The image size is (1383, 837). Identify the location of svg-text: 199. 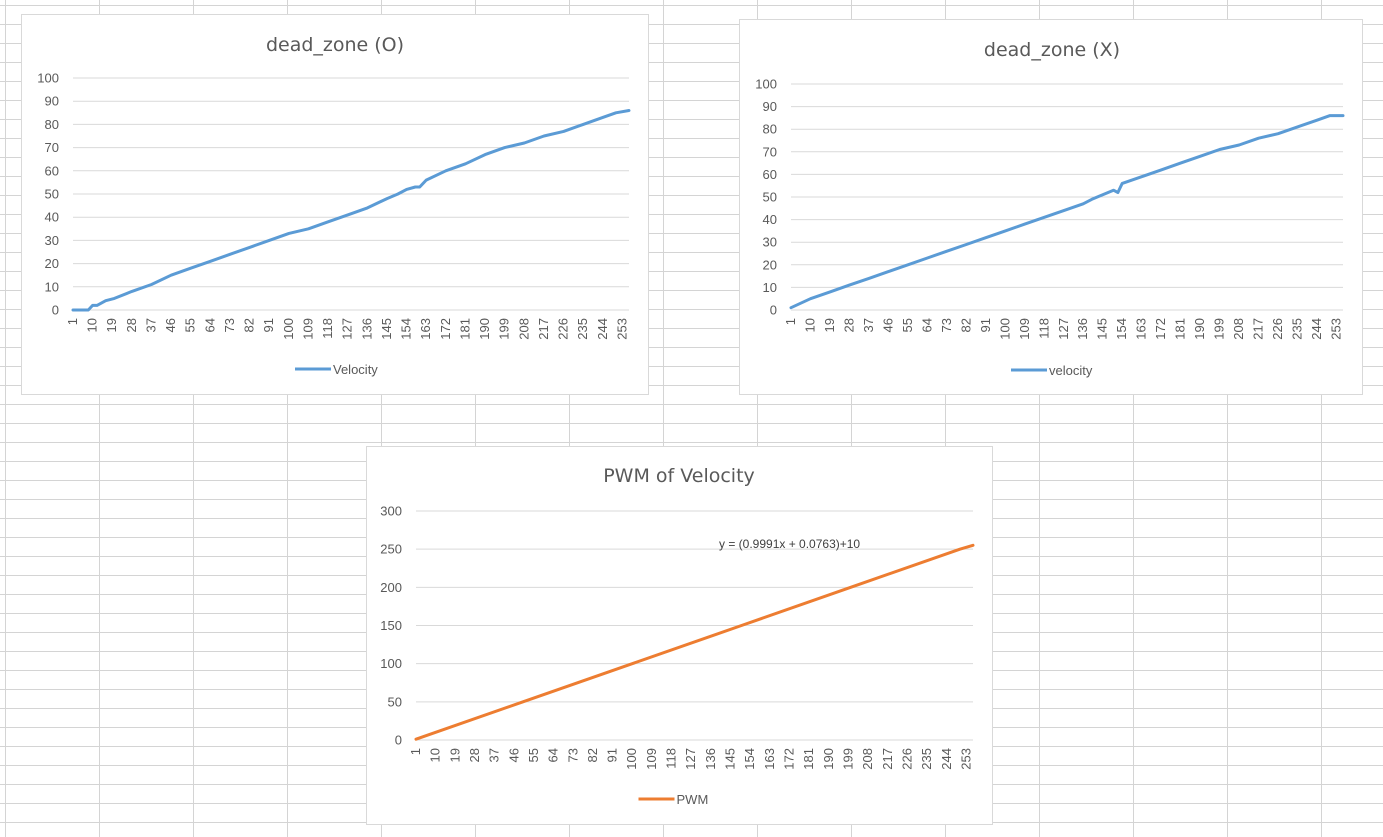
(1219, 329).